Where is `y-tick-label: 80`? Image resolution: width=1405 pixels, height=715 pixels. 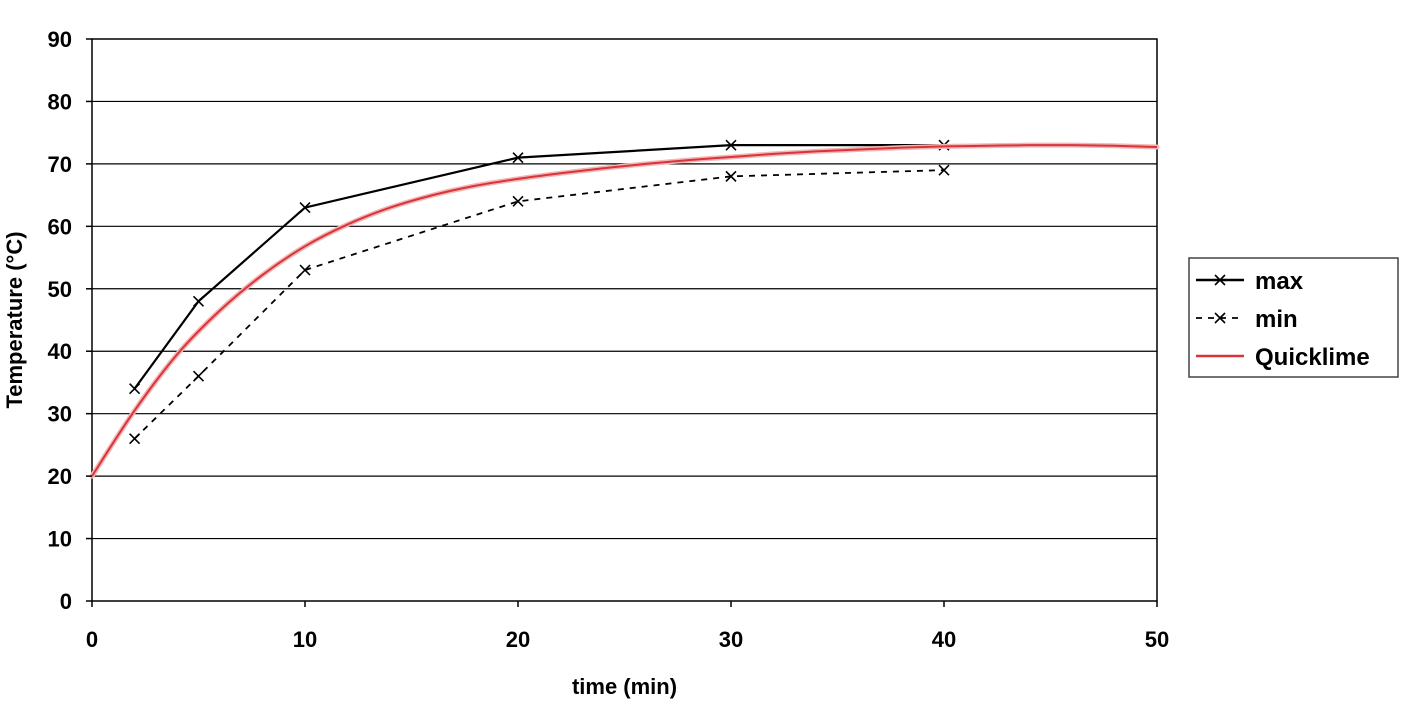 y-tick-label: 80 is located at coordinates (60, 101).